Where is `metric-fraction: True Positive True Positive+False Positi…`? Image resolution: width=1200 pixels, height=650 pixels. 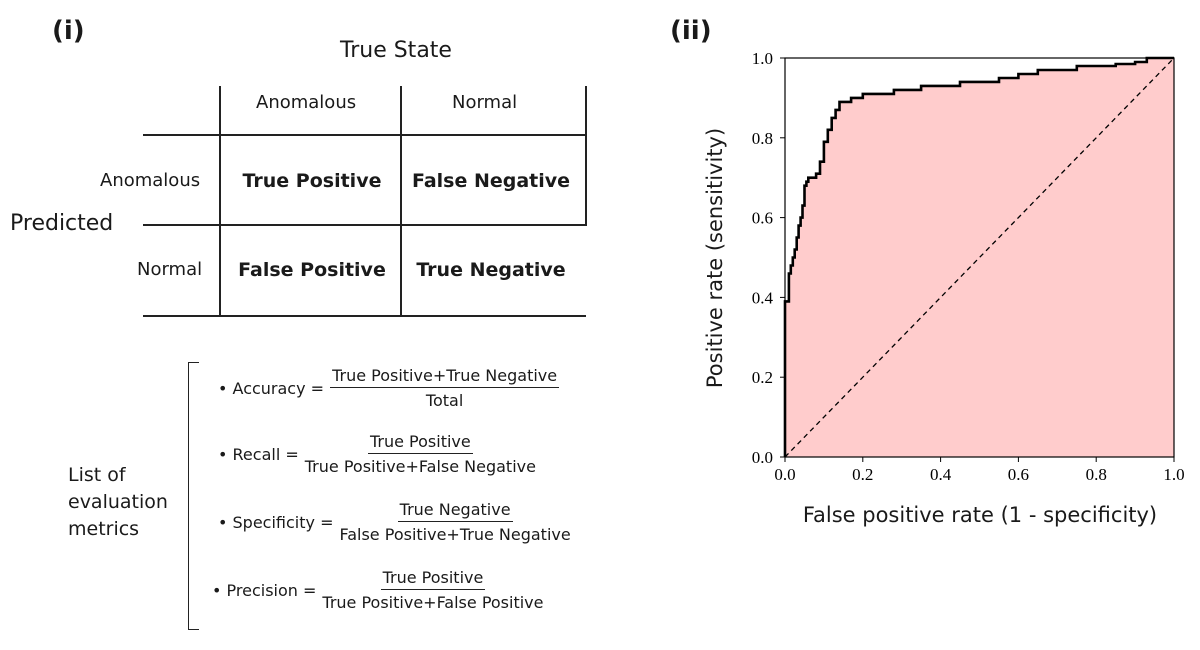 metric-fraction: True Positive True Positive+False Positi… is located at coordinates (432, 590).